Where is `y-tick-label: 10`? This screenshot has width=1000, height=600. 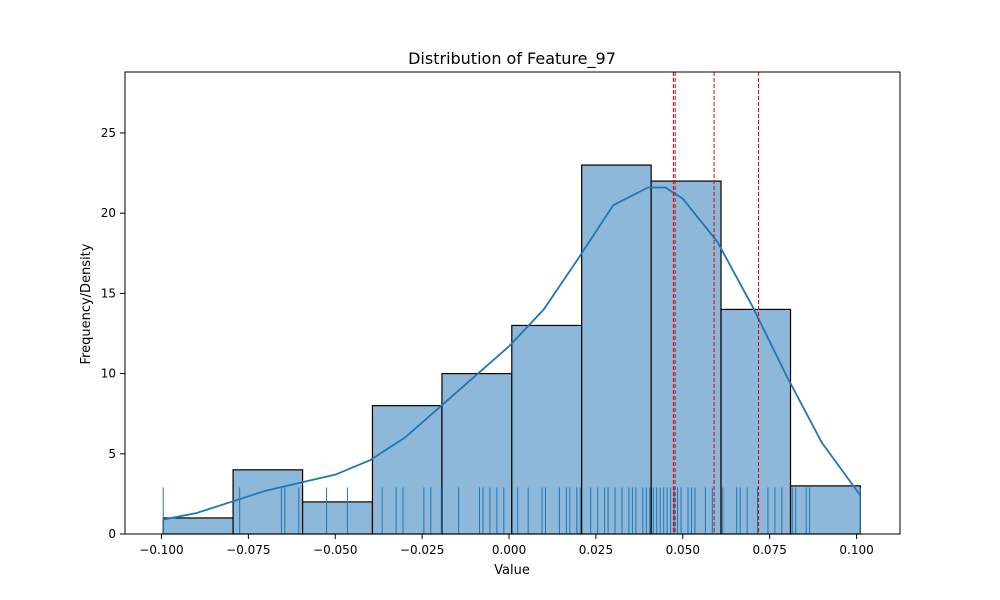 y-tick-label: 10 is located at coordinates (108, 374).